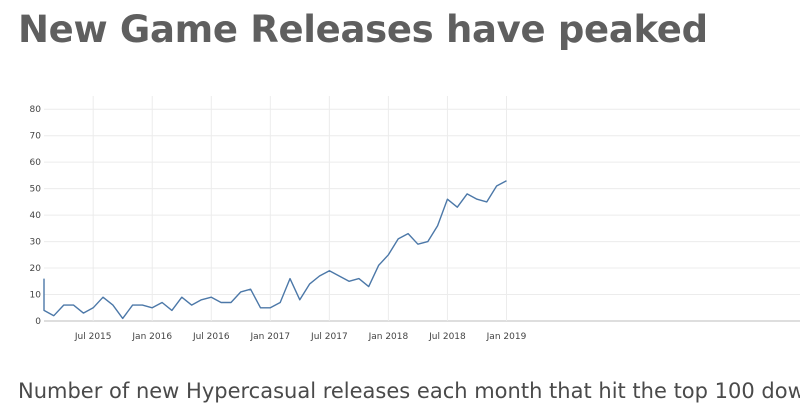 This screenshot has width=800, height=419. I want to click on x-tick-label: Jan 2018, so click(388, 337).